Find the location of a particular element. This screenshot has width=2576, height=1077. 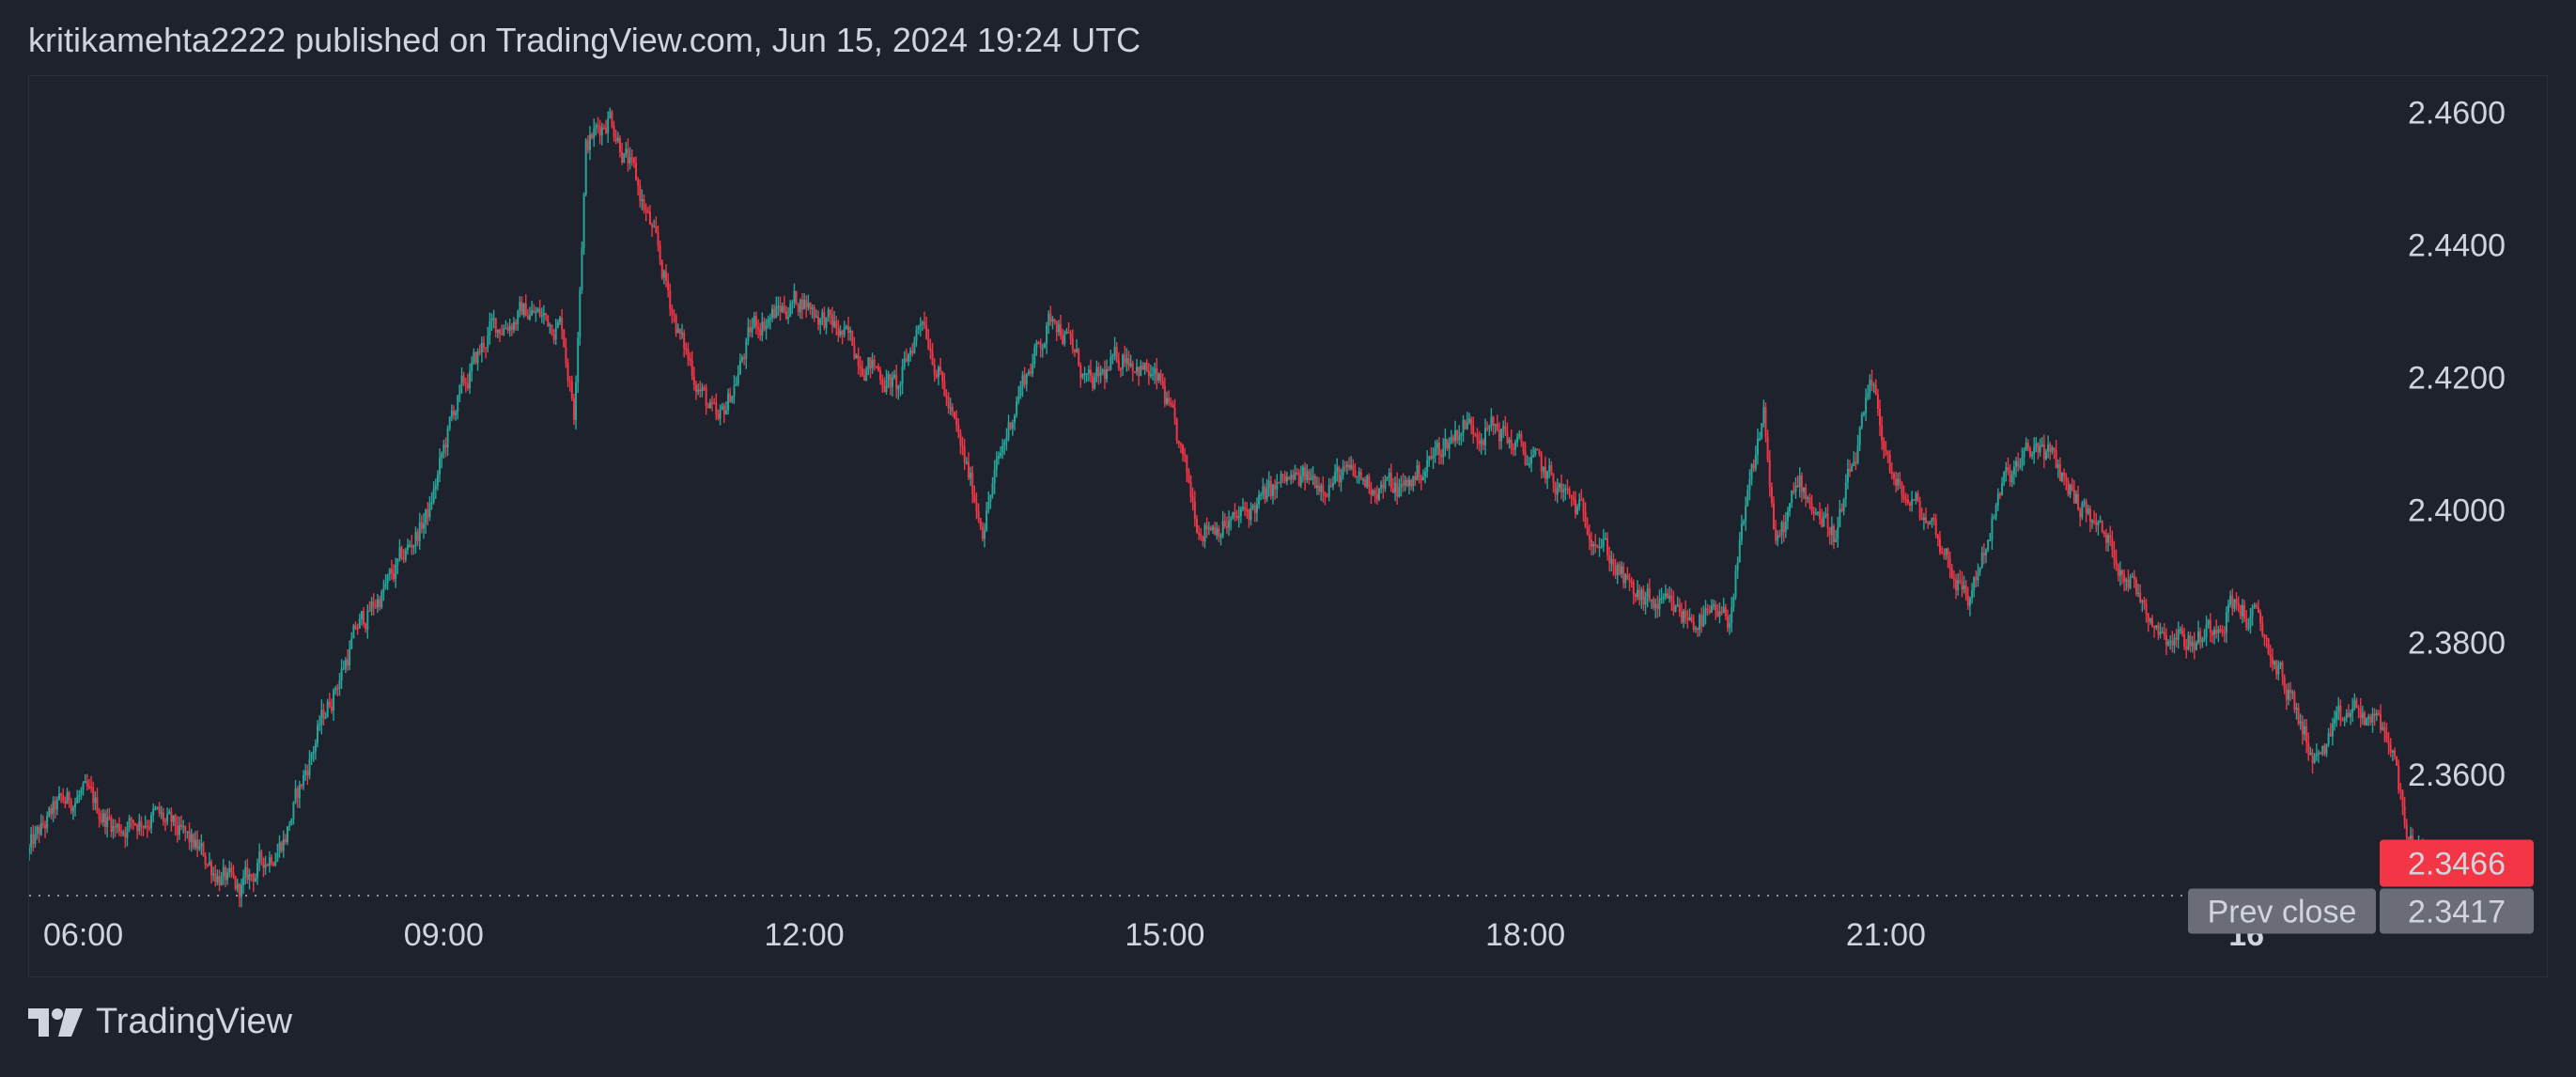

tradingview-branding: TradingView is located at coordinates (160, 1022).